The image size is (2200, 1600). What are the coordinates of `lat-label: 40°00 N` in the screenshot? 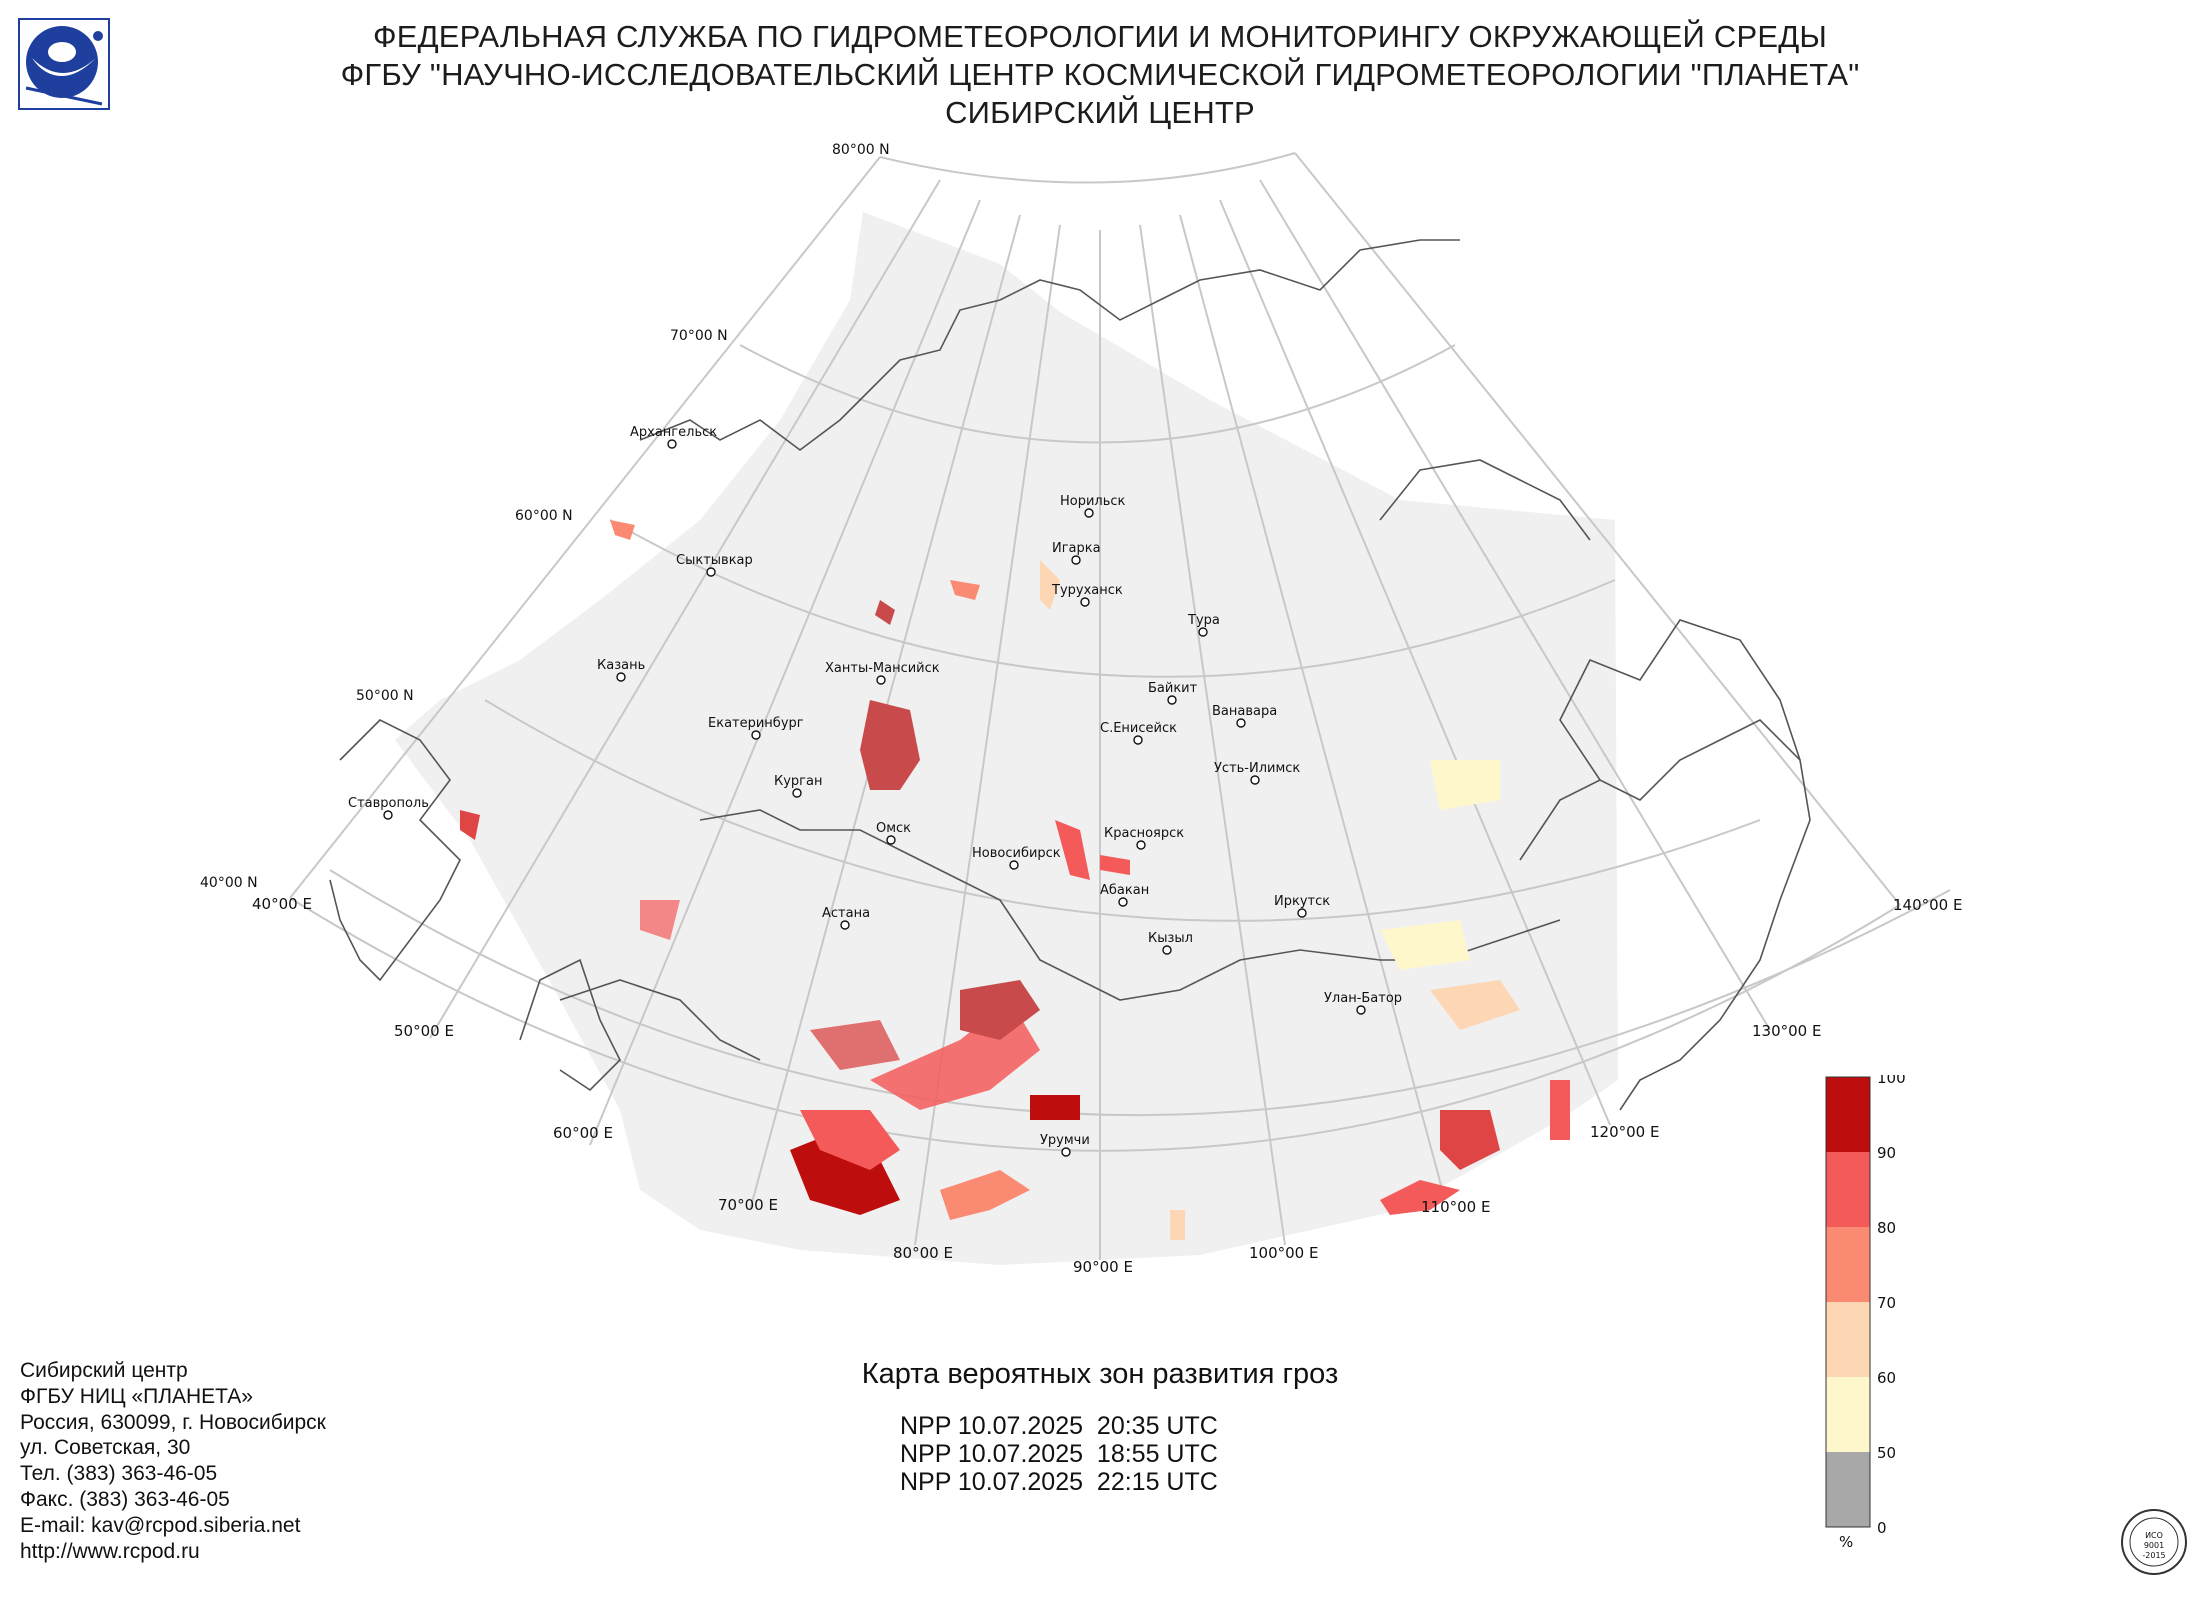 It's located at (229, 883).